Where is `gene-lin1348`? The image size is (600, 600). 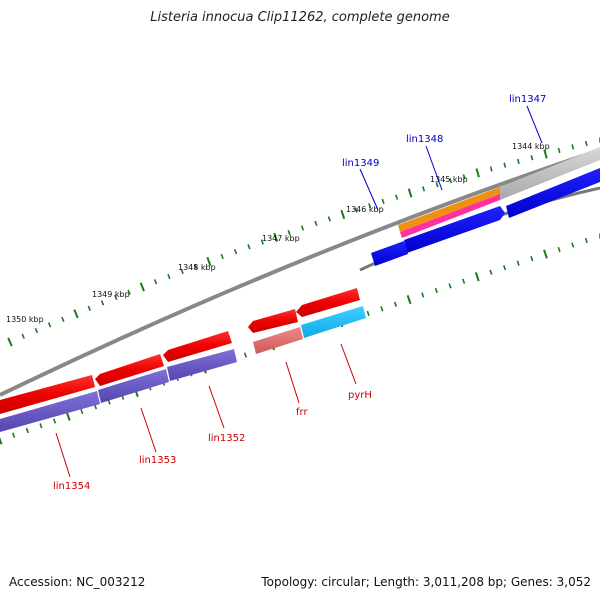
gene-lin1348 is located at coordinates (454, 229).